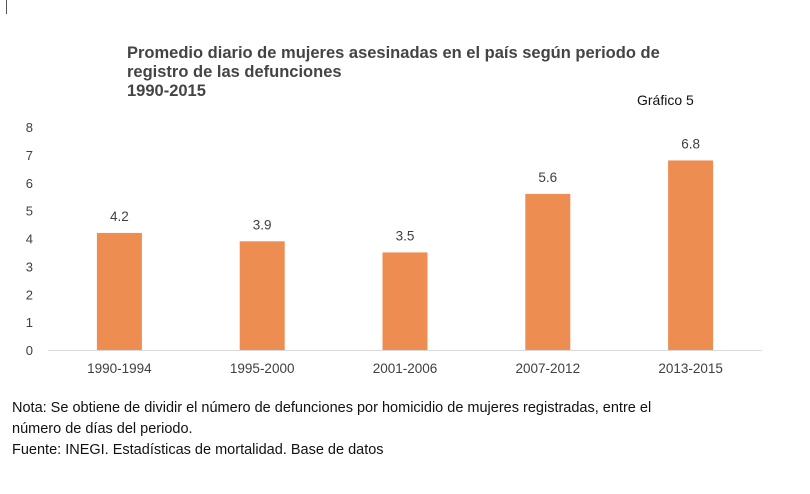 The height and width of the screenshot is (494, 810). I want to click on x-tick-label: 2013-2015, so click(690, 368).